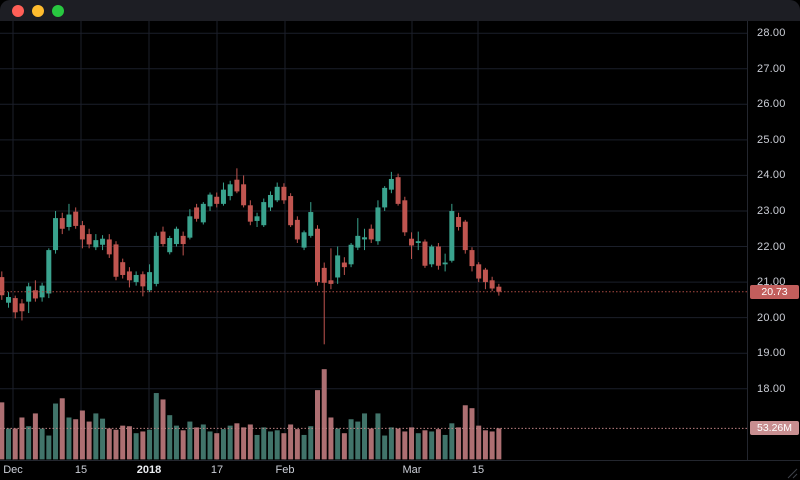  What do you see at coordinates (771, 104) in the screenshot?
I see `price-tick-label: 26.00` at bounding box center [771, 104].